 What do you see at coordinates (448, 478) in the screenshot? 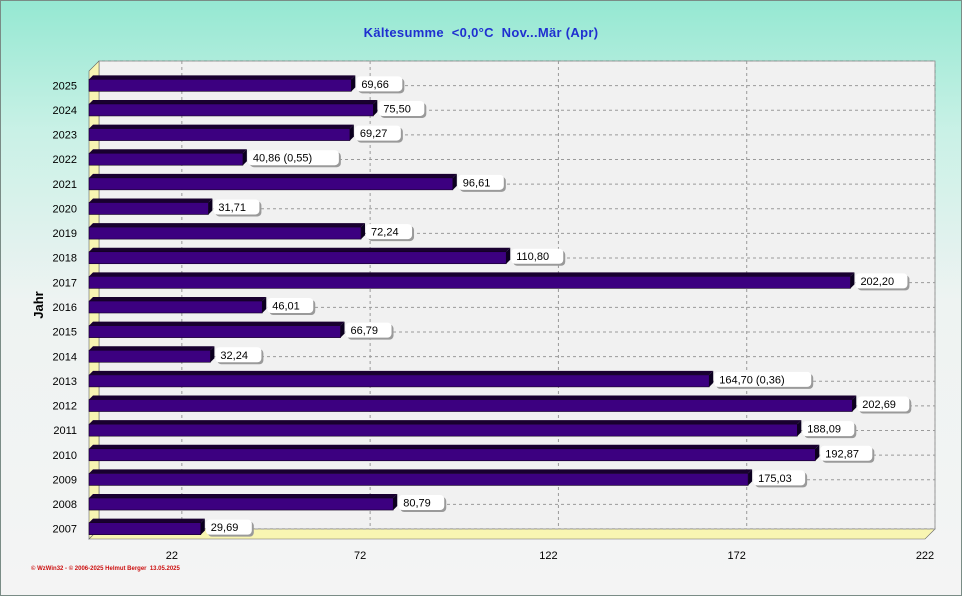
I see `bar-group: 175,03` at bounding box center [448, 478].